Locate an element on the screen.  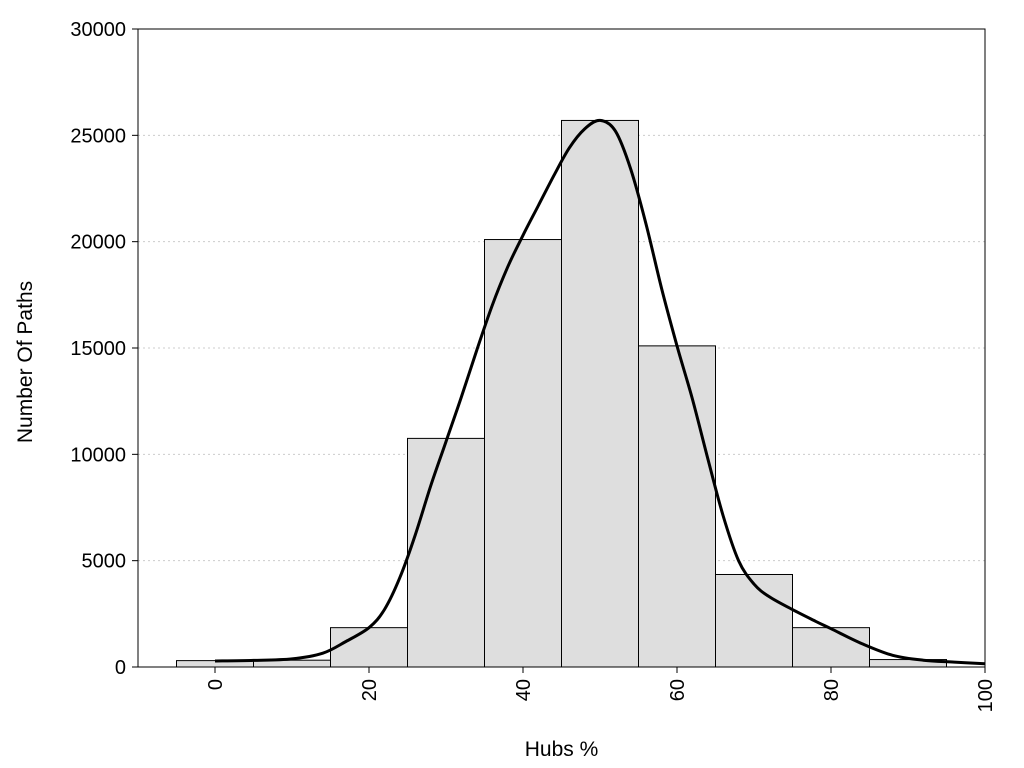
x-tick-label: 0 is located at coordinates (216, 684).